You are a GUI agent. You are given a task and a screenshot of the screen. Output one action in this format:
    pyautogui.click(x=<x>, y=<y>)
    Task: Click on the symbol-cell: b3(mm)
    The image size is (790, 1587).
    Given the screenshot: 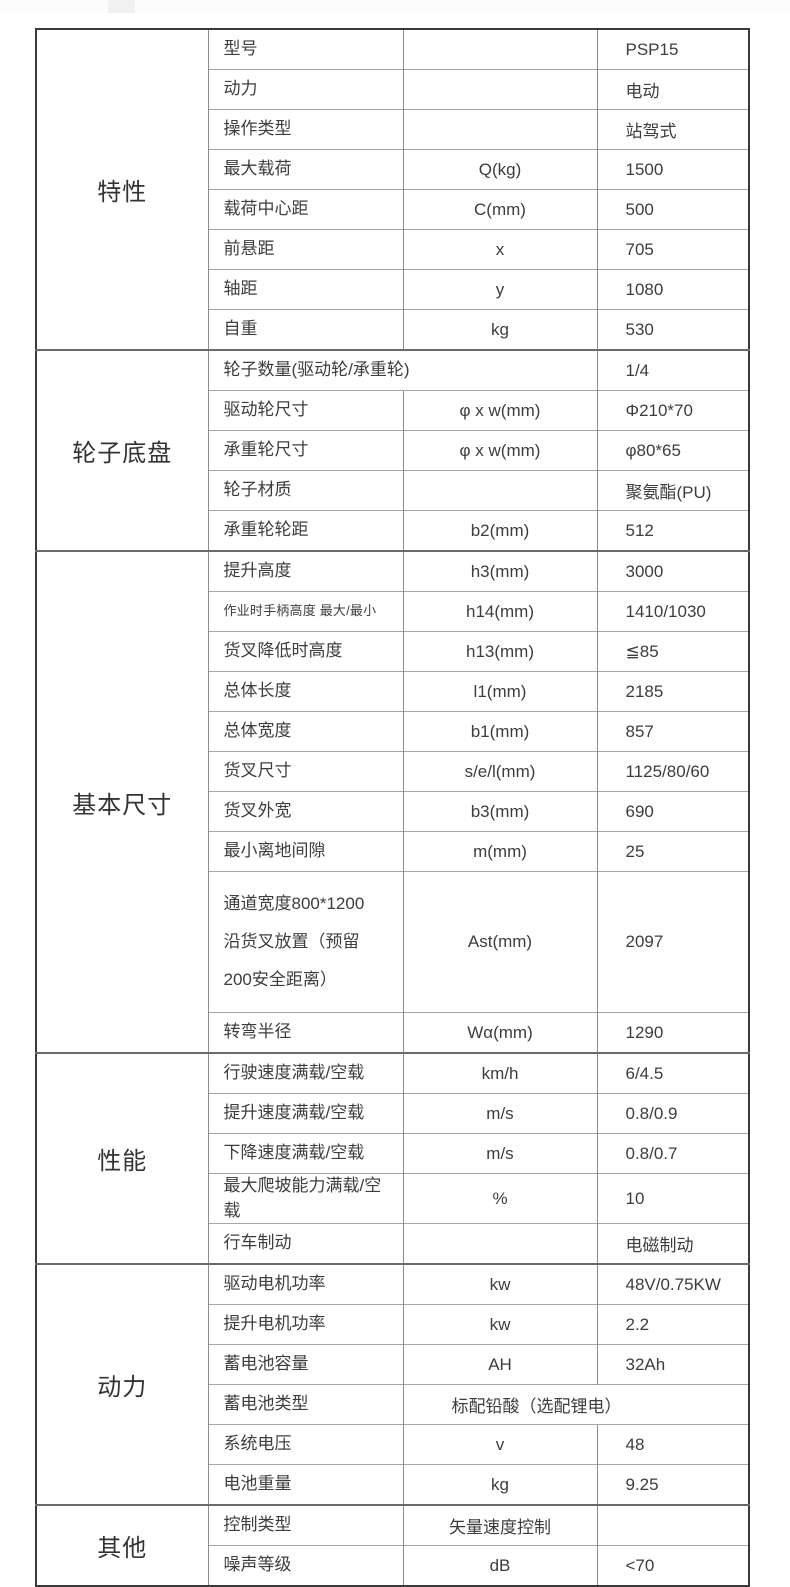 What is the action you would take?
    pyautogui.click(x=499, y=811)
    